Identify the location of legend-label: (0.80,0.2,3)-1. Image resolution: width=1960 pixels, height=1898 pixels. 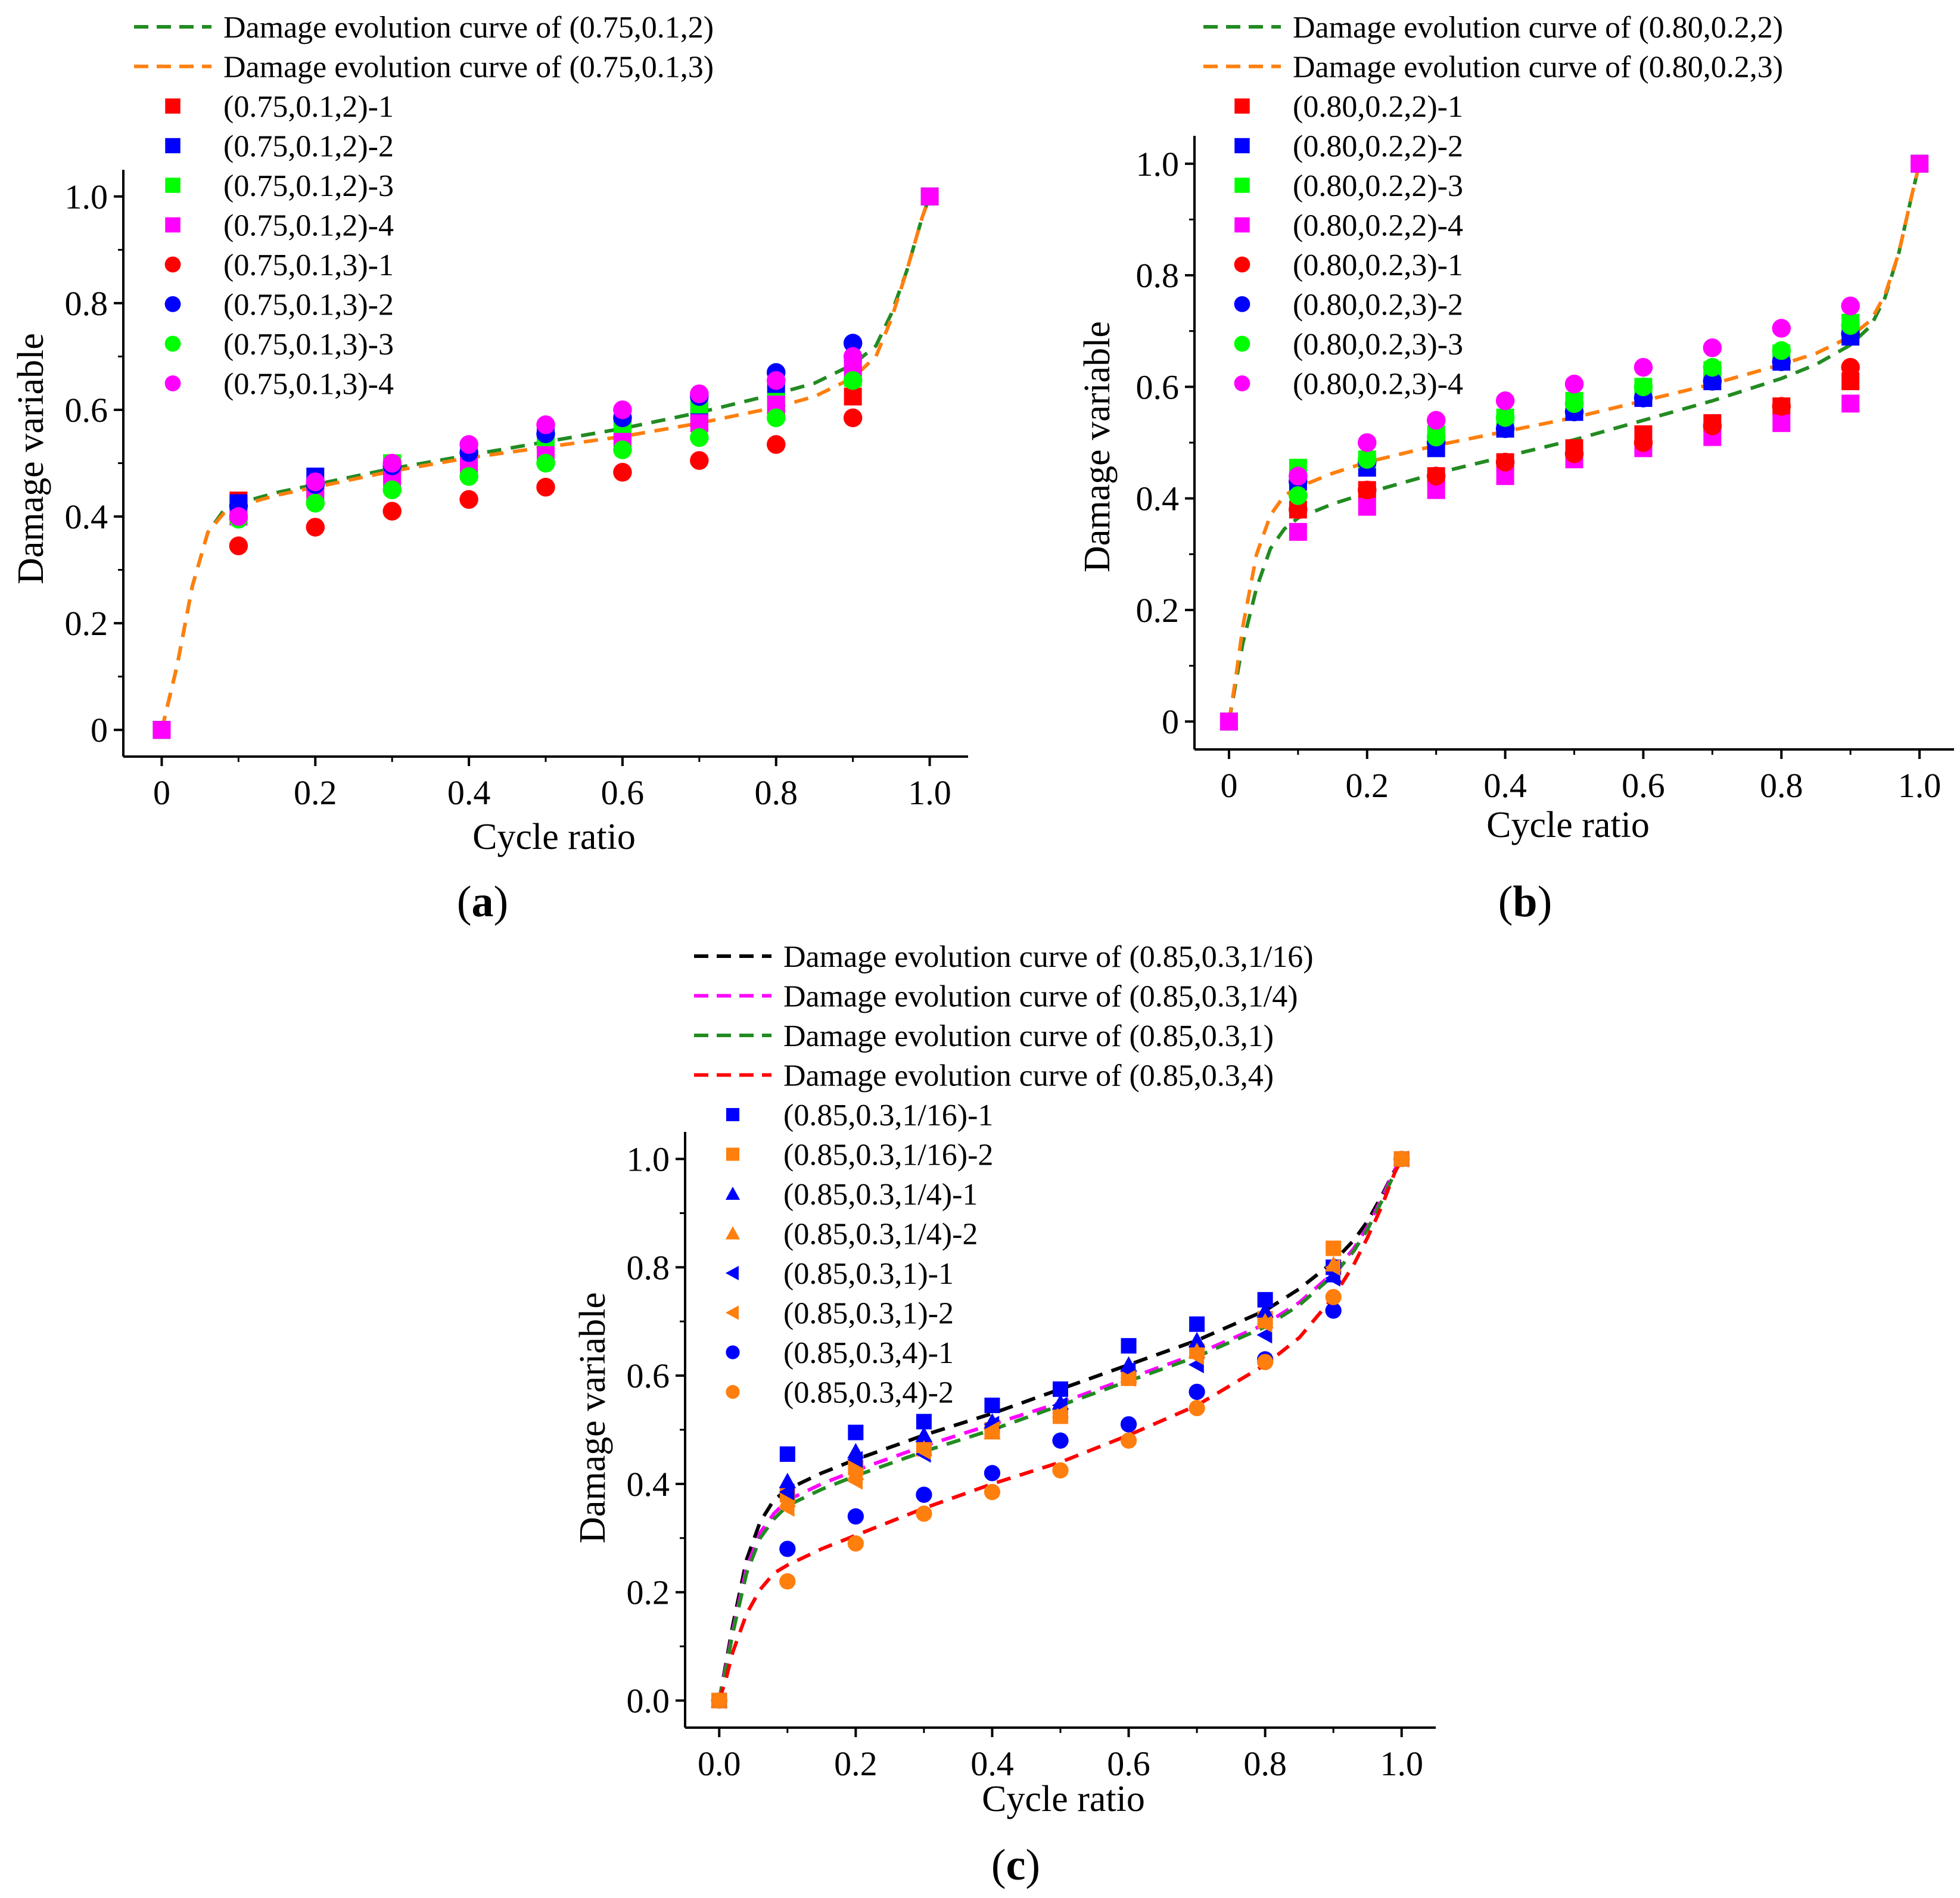
(1378, 265).